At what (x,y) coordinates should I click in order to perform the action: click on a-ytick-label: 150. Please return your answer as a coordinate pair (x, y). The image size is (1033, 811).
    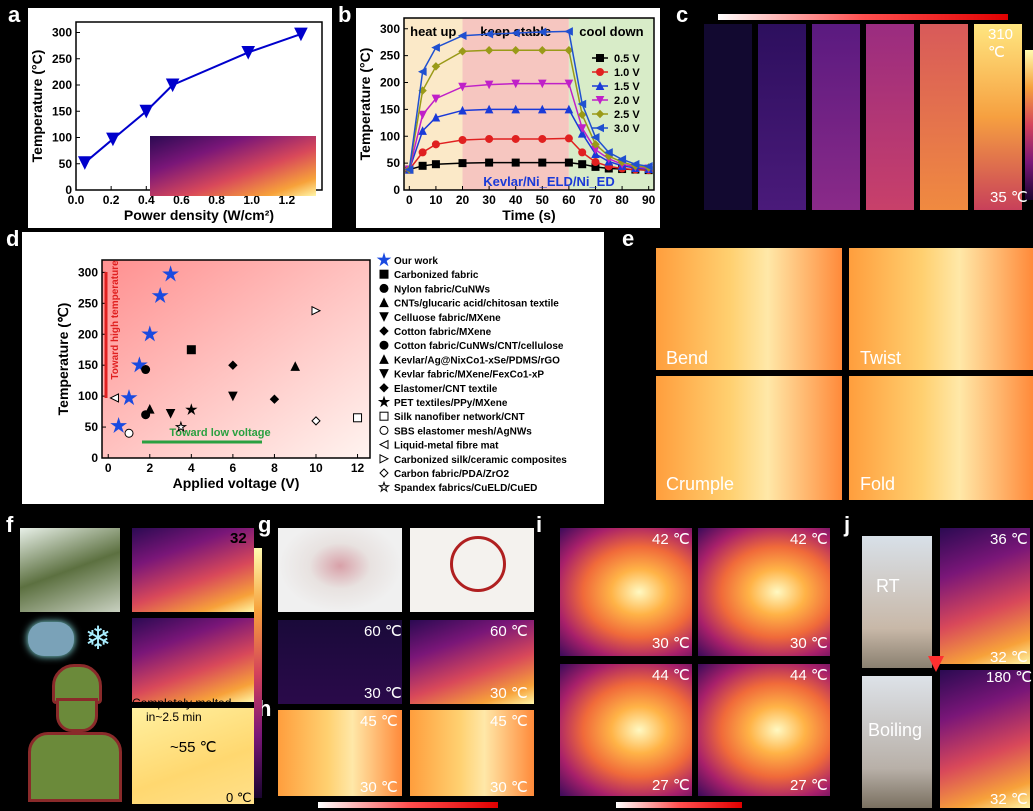
    Looking at the image, I should click on (62, 111).